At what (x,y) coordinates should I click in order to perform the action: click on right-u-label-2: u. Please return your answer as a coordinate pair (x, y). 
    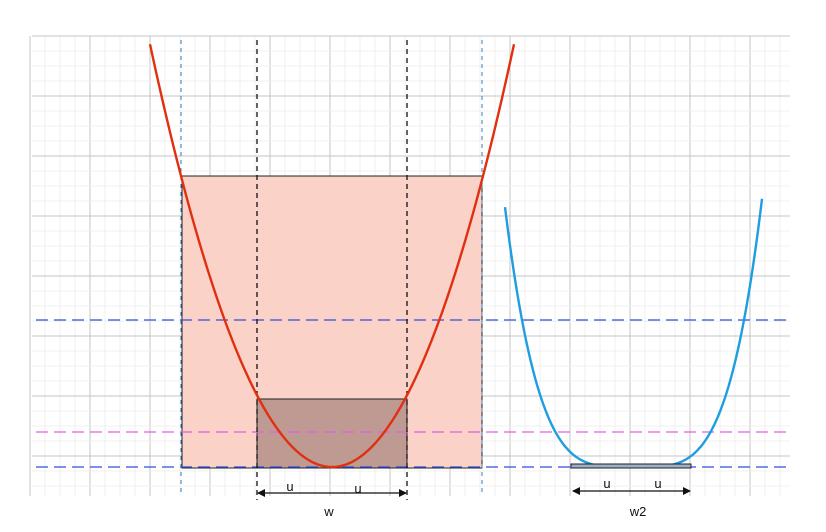
    Looking at the image, I should click on (657, 483).